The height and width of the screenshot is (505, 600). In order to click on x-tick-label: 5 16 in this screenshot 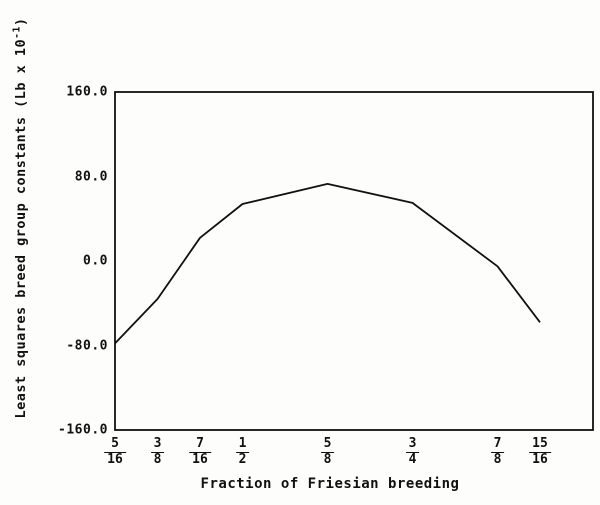, I will do `click(115, 452)`.